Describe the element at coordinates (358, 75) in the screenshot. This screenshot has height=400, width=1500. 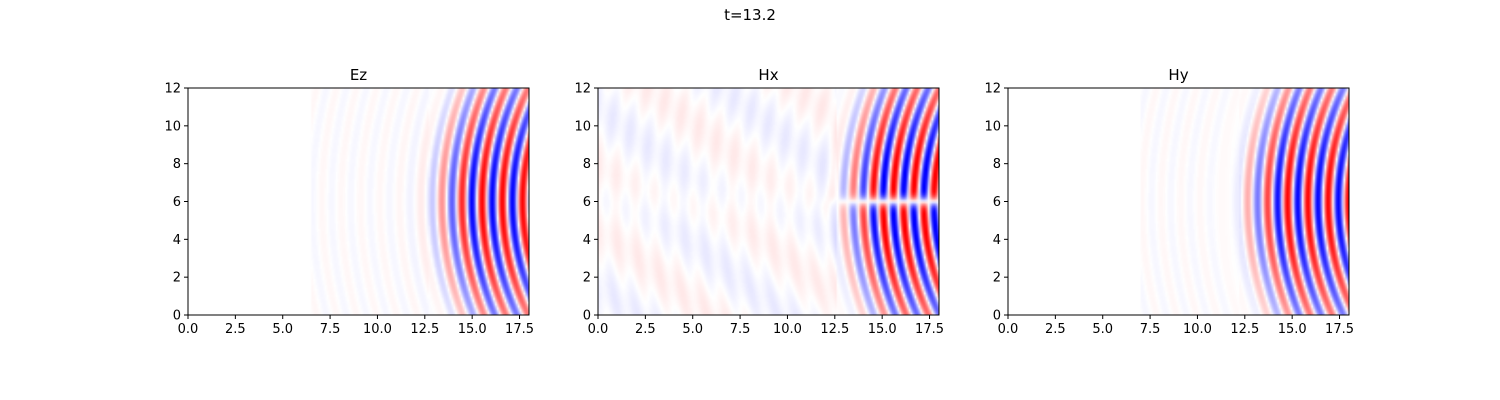
I see `subplot-title: Ez` at that location.